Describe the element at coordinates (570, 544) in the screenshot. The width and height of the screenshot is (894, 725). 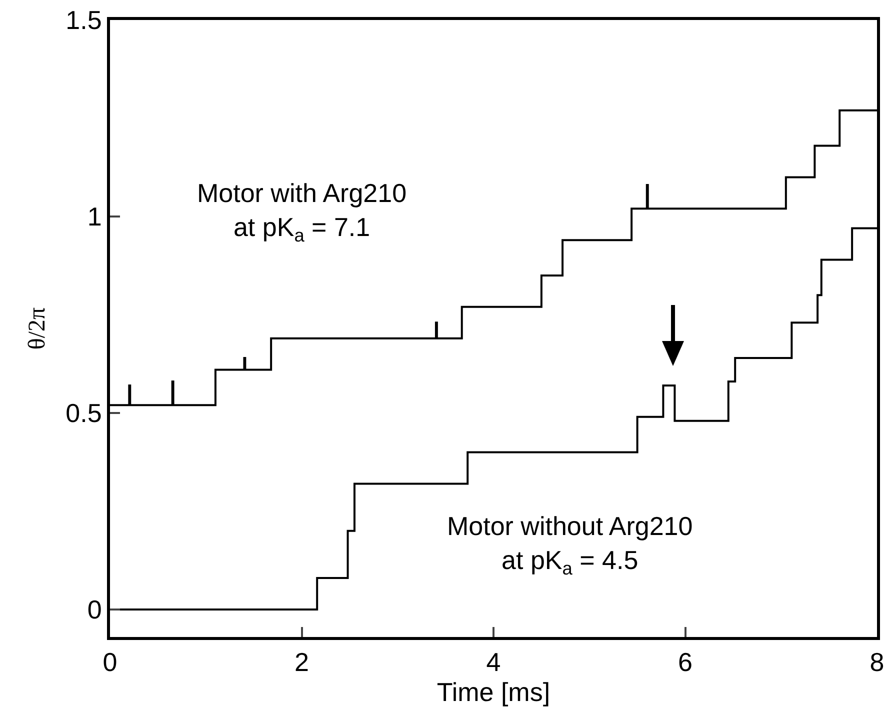
I see `annotation: Motor without Arg210 at pK$_{a}$ = 4.5` at that location.